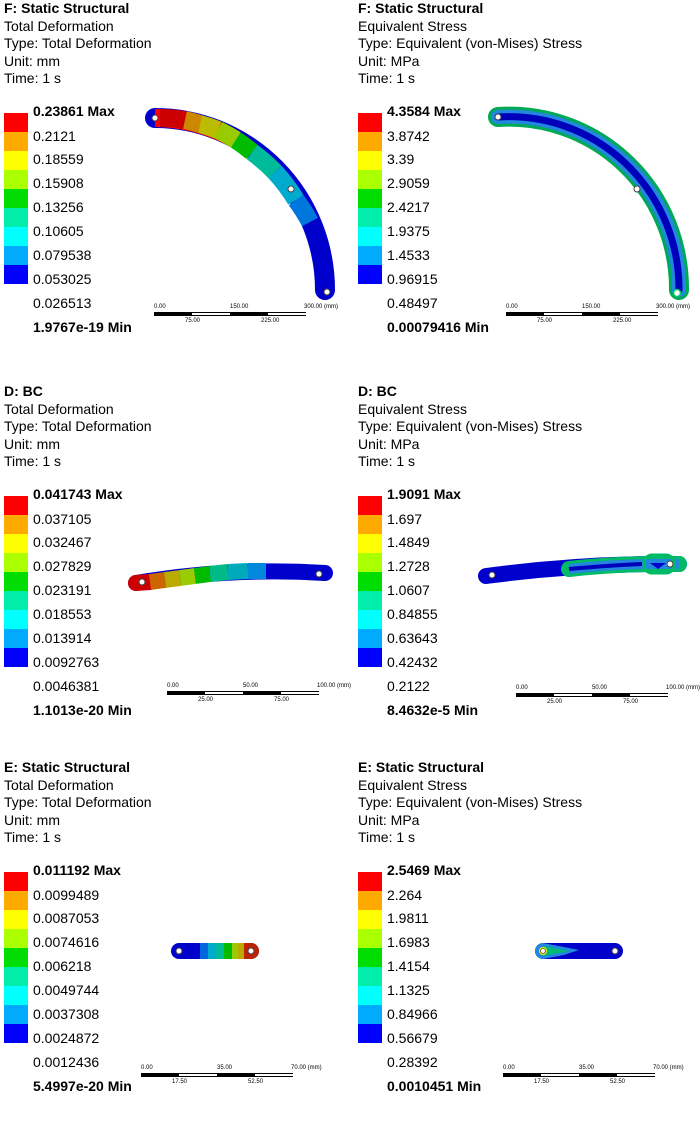  What do you see at coordinates (438, 327) in the screenshot?
I see `legend-min-label: 0.00079416 Min` at bounding box center [438, 327].